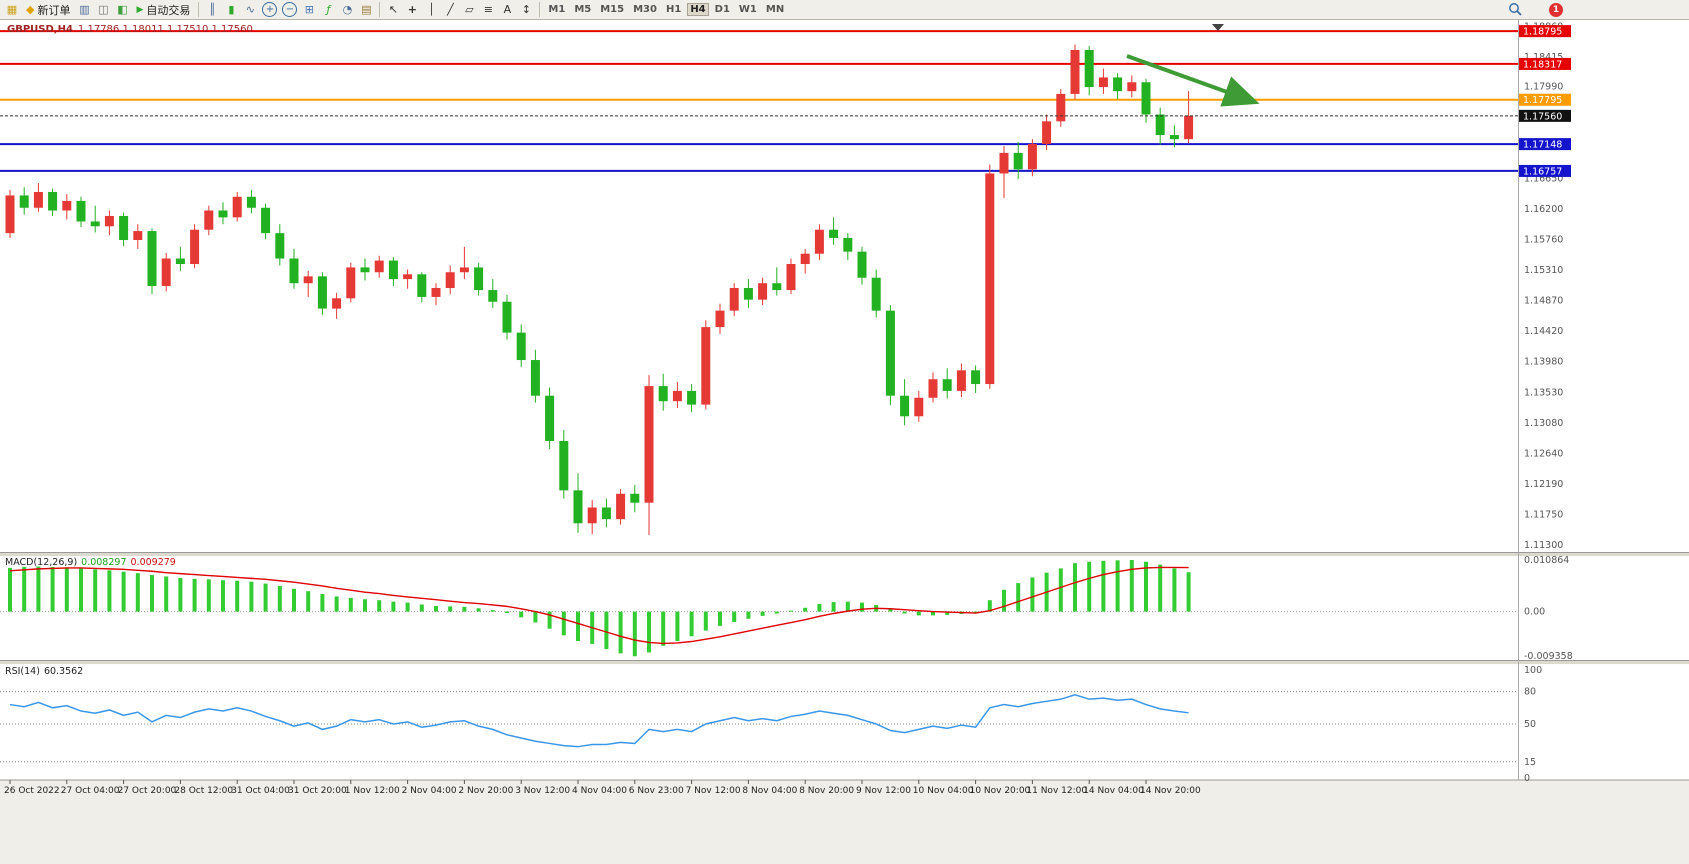 The image size is (1689, 864). I want to click on timeframe-h4: H4, so click(698, 9).